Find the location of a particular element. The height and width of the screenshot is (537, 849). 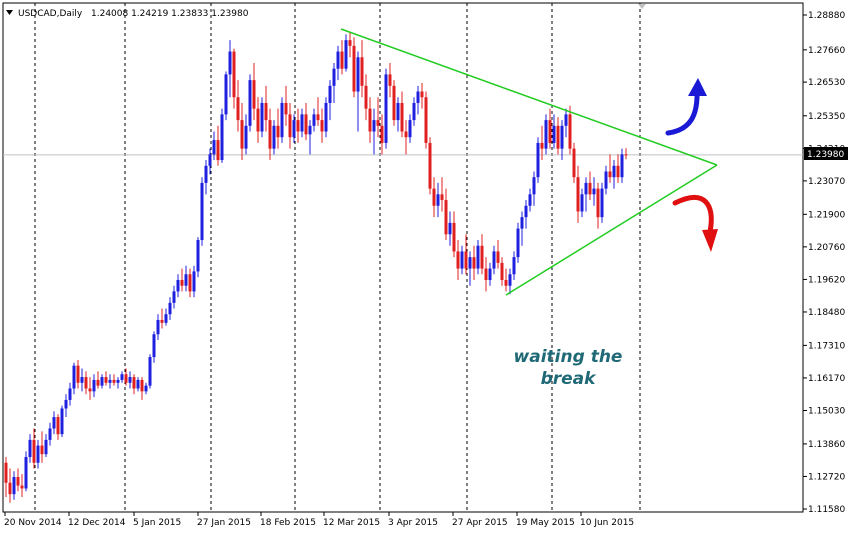

y-tick-label: 1.18480 is located at coordinates (826, 313).